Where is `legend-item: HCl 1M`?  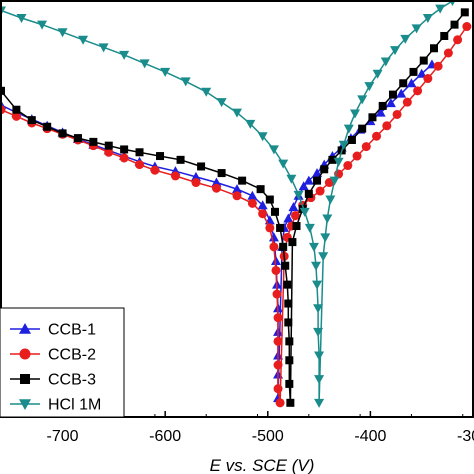 legend-item: HCl 1M is located at coordinates (55, 405).